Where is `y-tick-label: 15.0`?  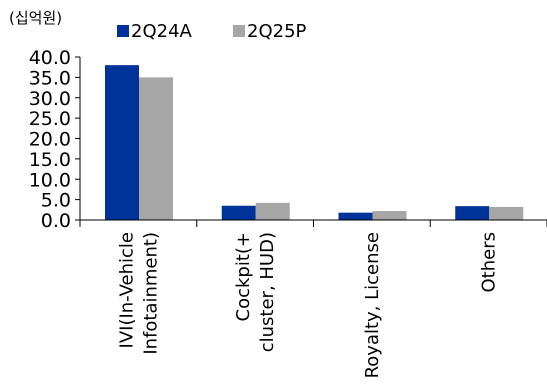 y-tick-label: 15.0 is located at coordinates (50, 160).